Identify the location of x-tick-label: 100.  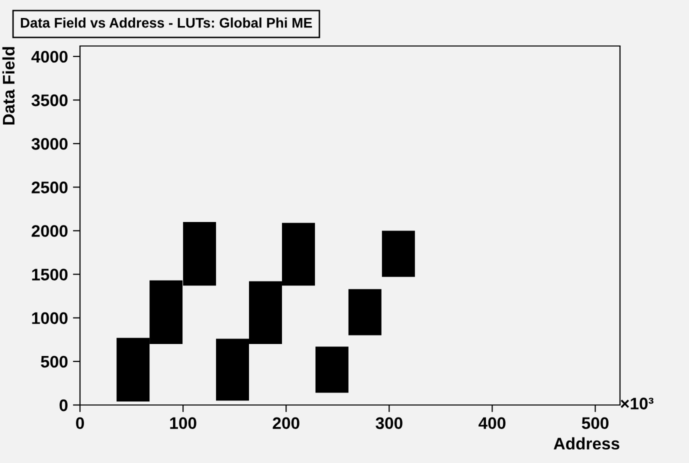
(183, 423).